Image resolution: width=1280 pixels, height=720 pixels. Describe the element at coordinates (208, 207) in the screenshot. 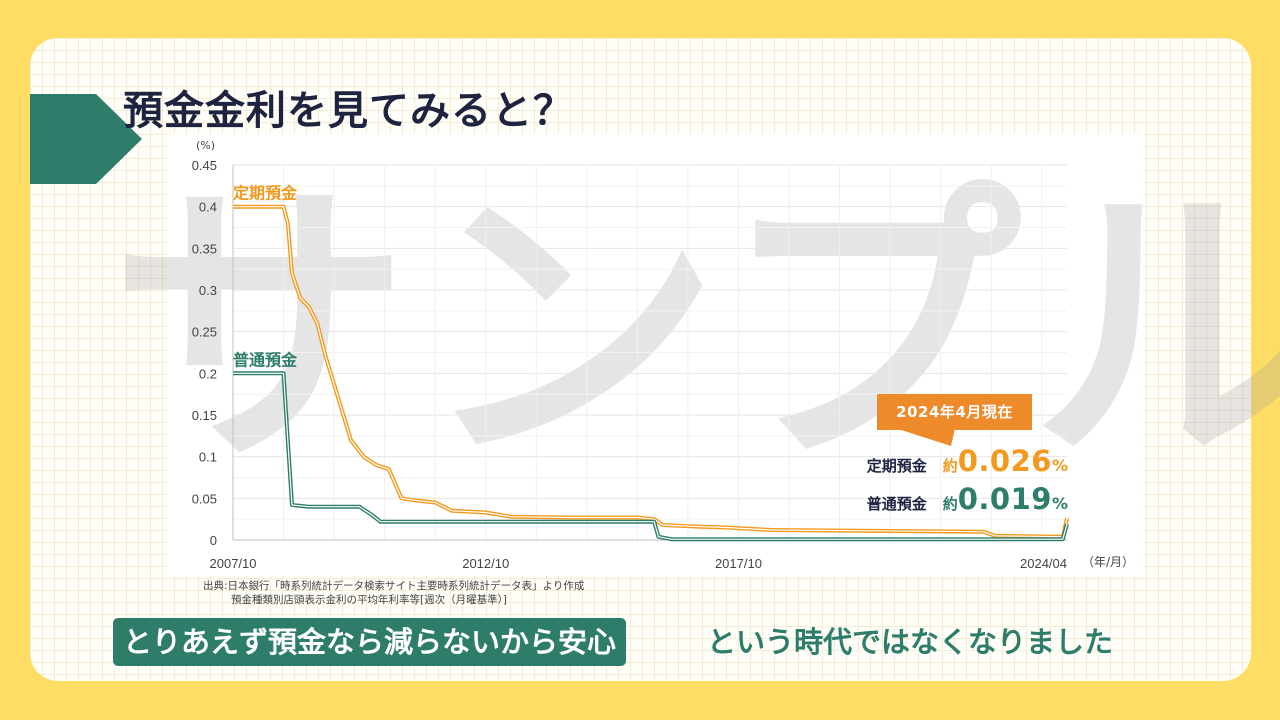

I see `y-tick-label: 0.4` at that location.